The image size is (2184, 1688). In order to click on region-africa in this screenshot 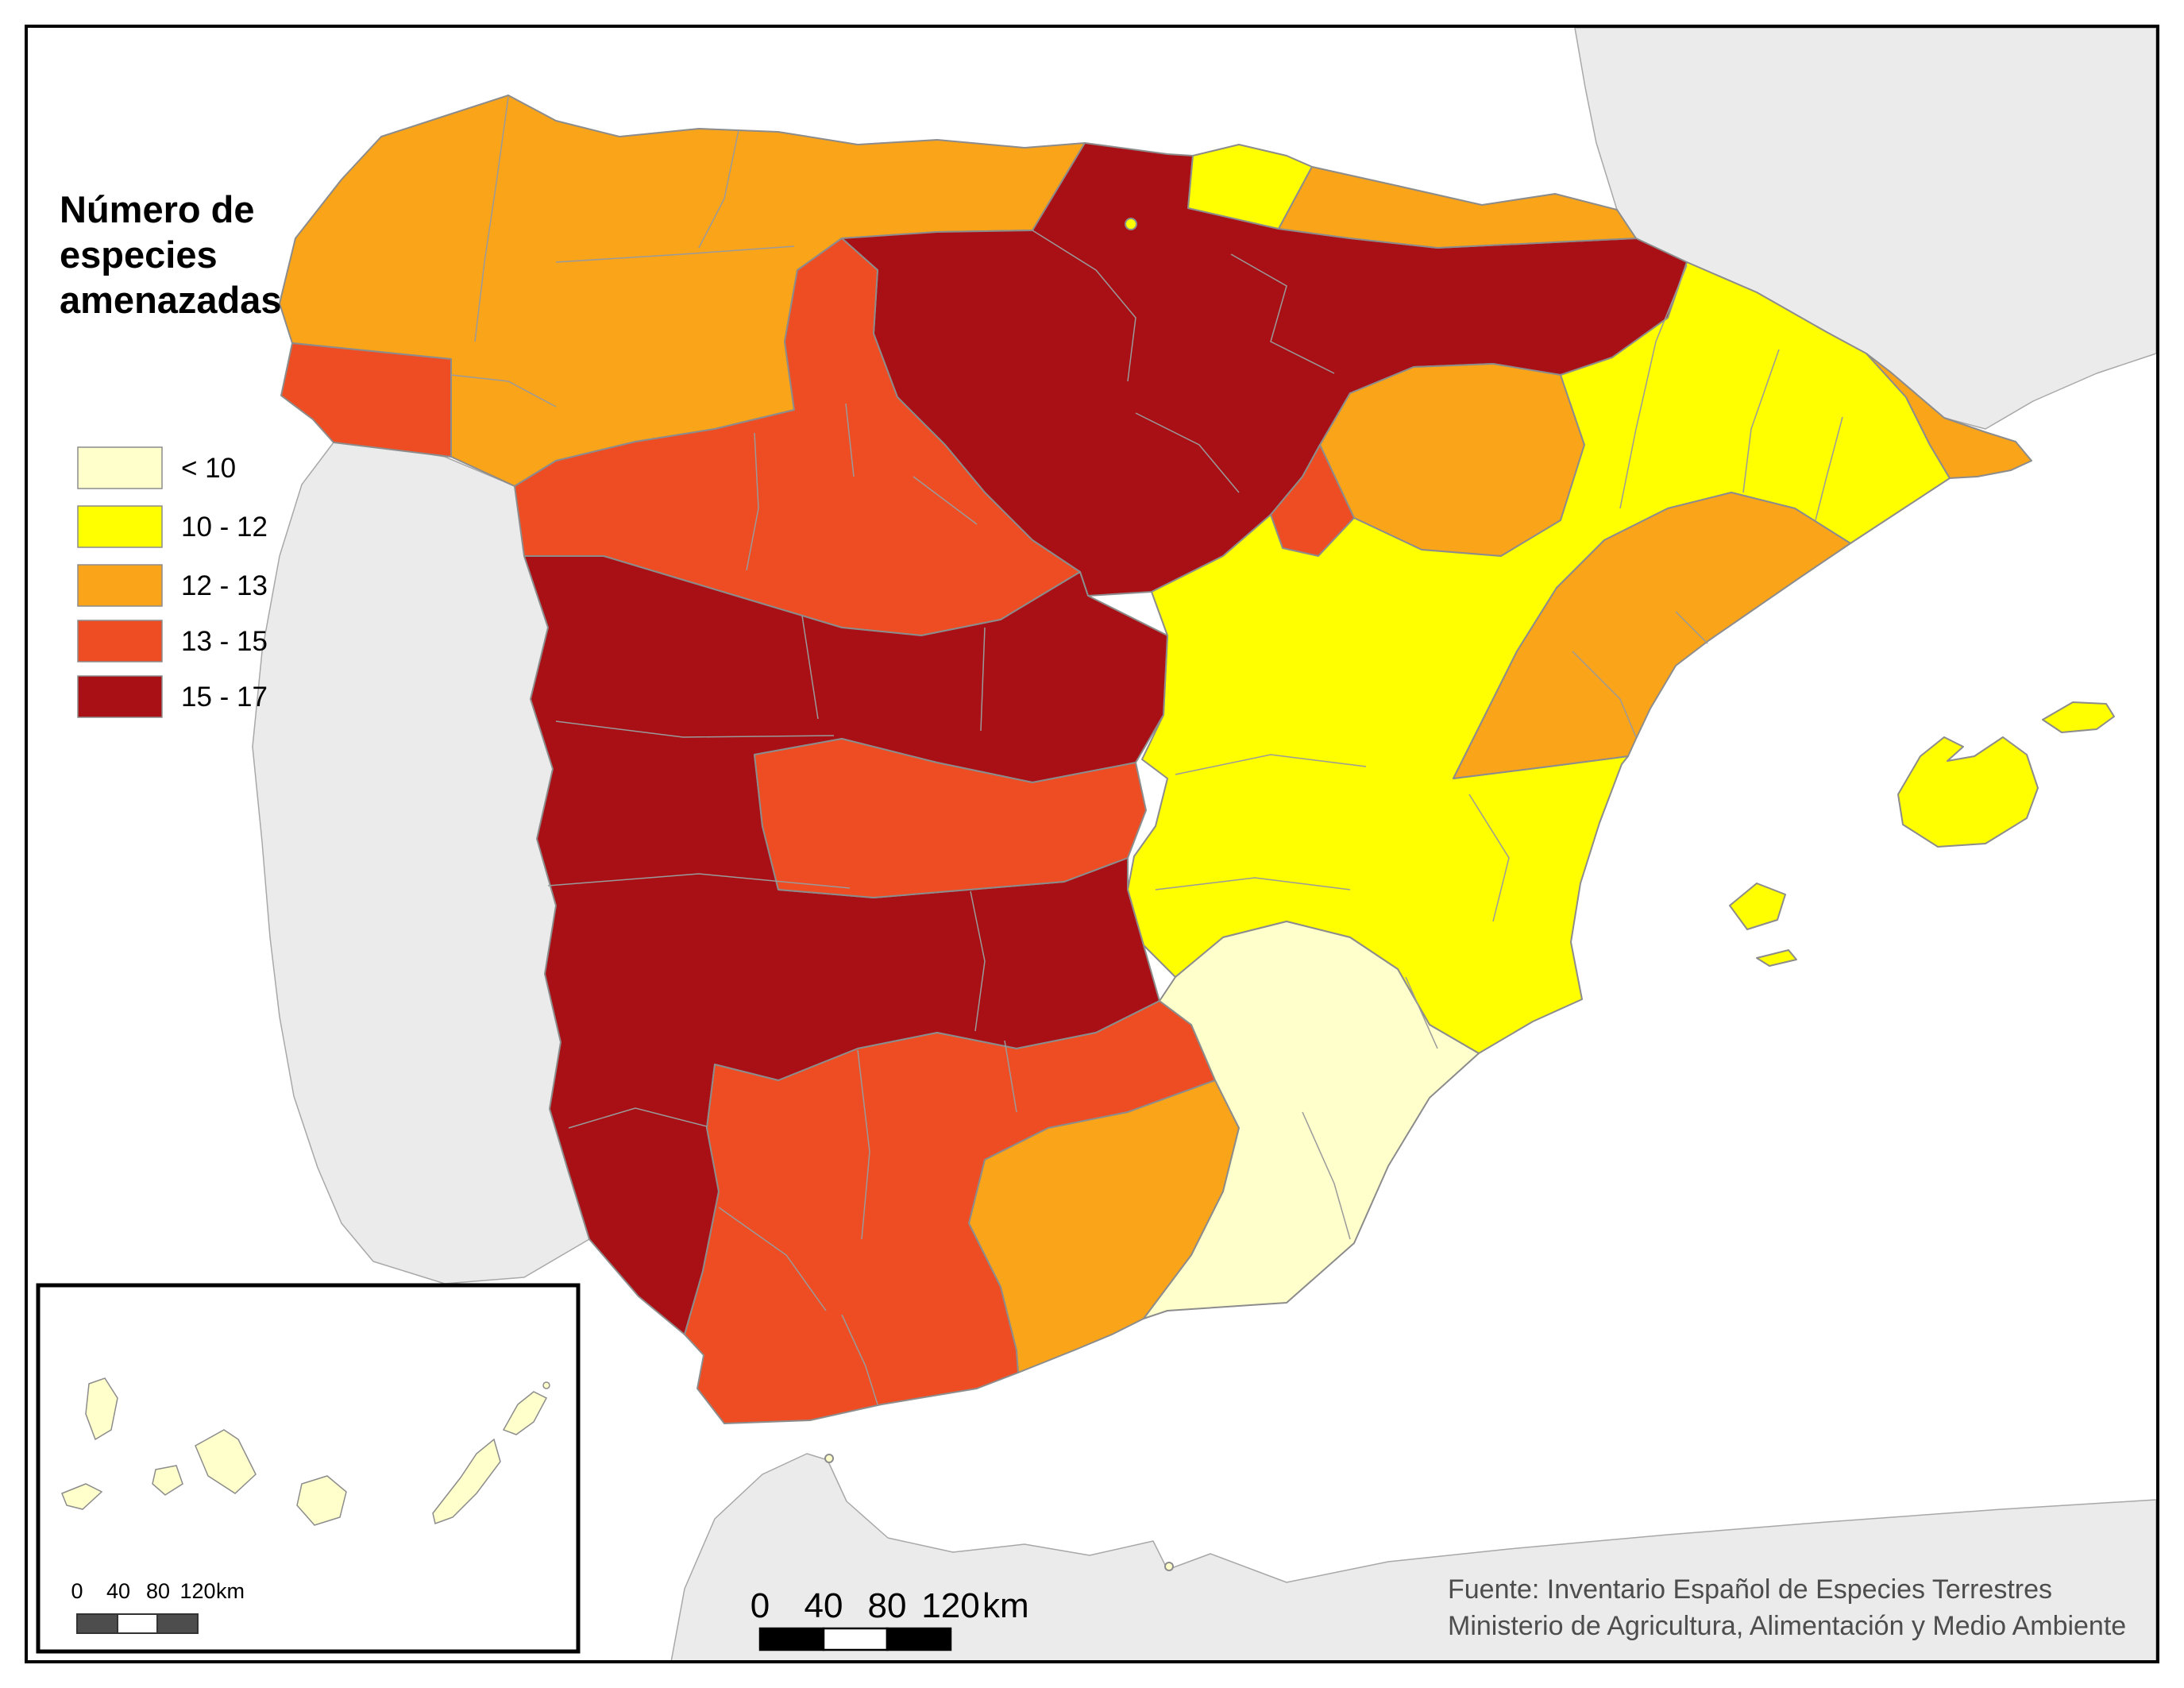, I will do `click(1413, 1558)`.